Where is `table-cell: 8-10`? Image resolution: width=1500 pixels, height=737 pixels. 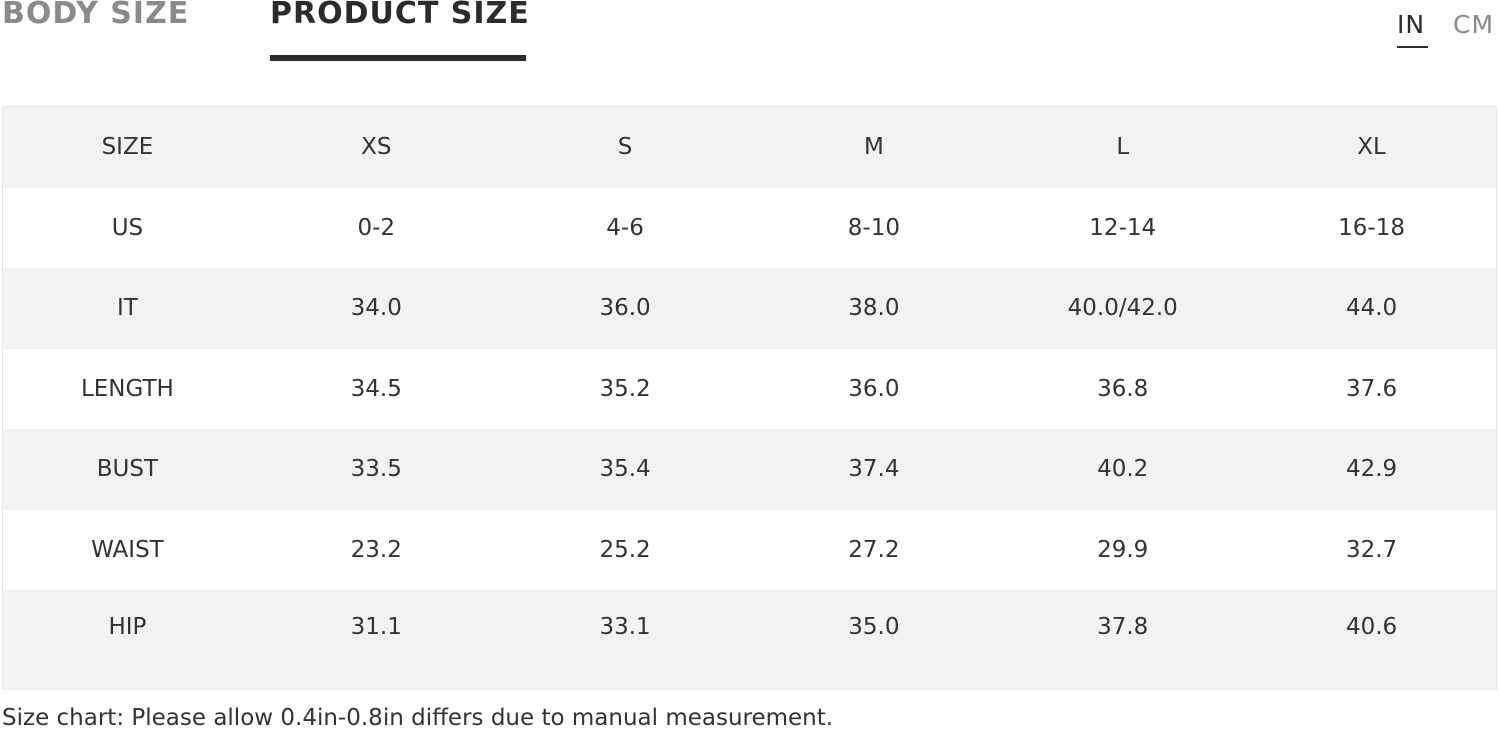 table-cell: 8-10 is located at coordinates (873, 227).